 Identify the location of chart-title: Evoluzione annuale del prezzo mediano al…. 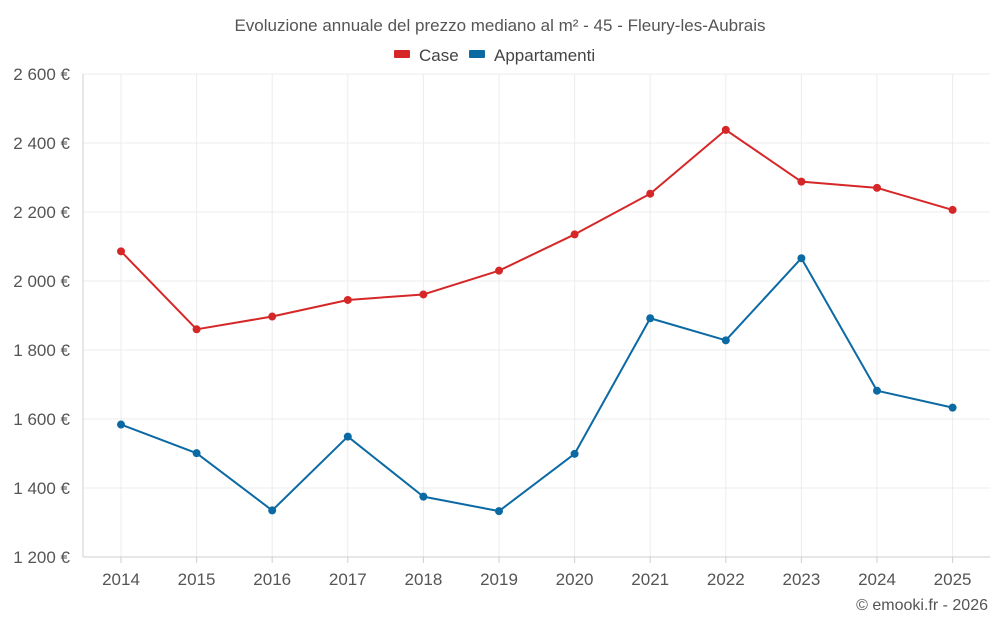
(499, 25).